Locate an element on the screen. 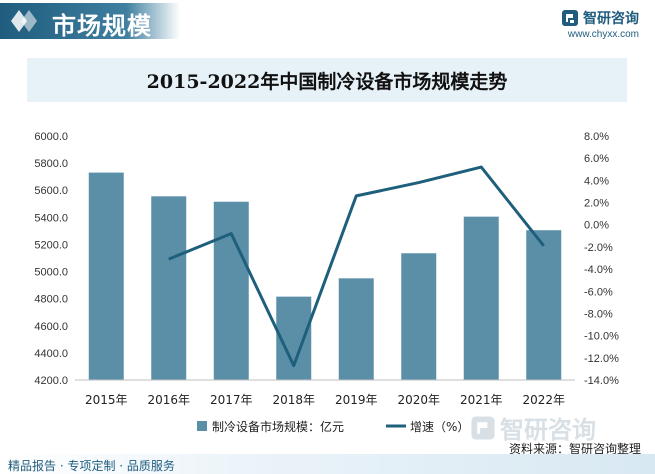 The image size is (655, 474). legend-bar-swatch is located at coordinates (202, 426).